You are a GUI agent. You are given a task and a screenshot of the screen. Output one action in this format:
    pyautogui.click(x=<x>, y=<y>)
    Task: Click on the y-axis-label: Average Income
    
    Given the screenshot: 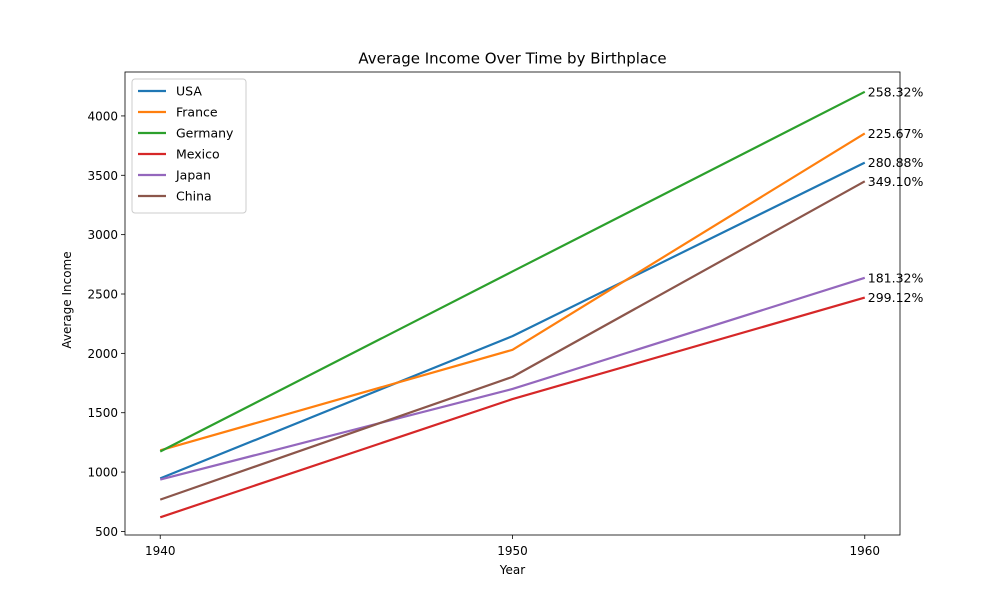 What is the action you would take?
    pyautogui.click(x=67, y=299)
    